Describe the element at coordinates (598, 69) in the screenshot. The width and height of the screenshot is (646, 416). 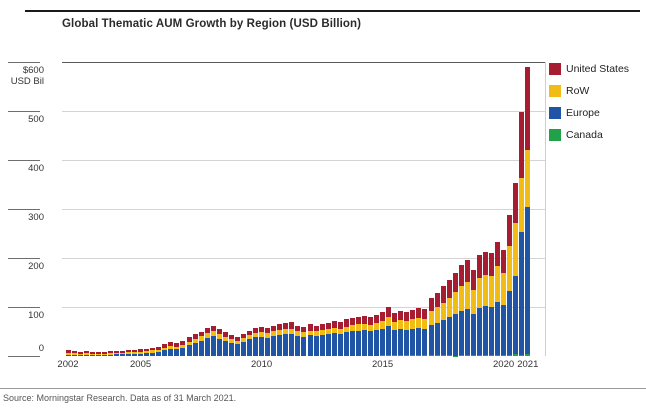
I see `legend-label: United States` at that location.